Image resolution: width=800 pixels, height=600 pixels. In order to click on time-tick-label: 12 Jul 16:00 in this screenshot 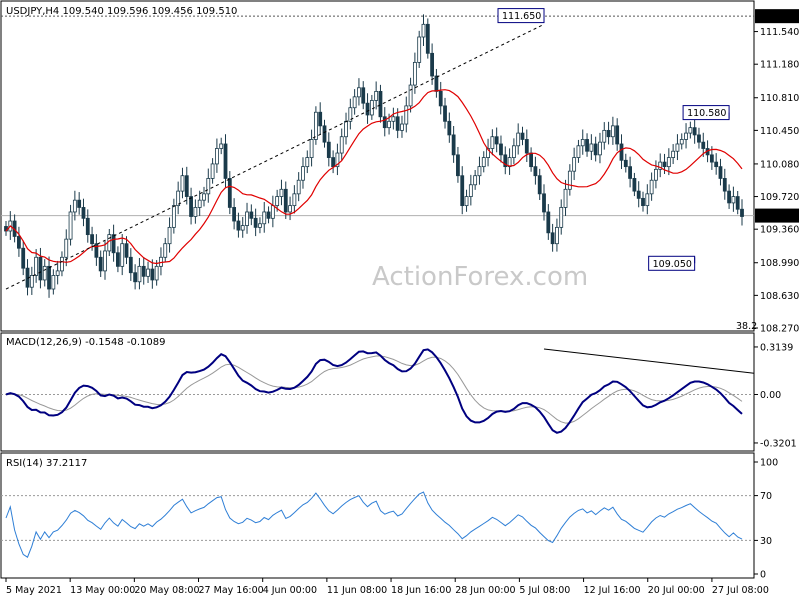, I will do `click(612, 590)`.